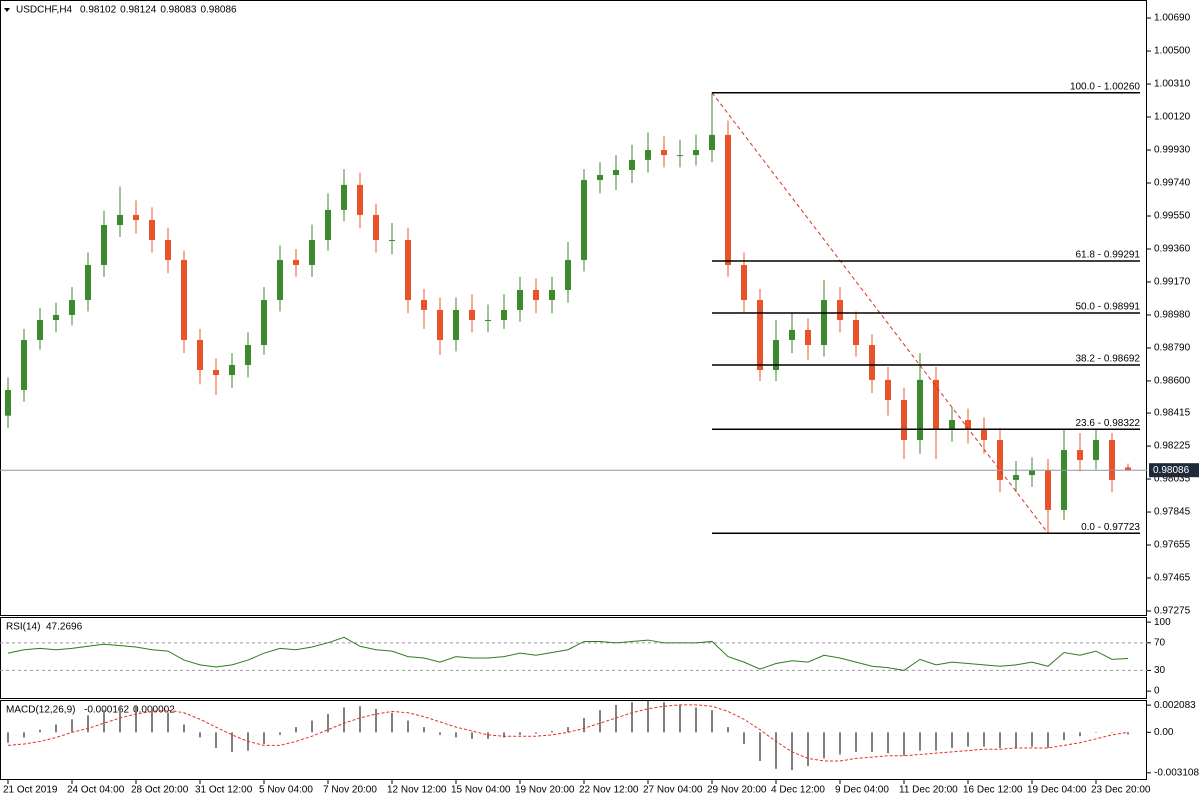 Image resolution: width=1200 pixels, height=800 pixels. What do you see at coordinates (160, 790) in the screenshot?
I see `x-tick-label: 28 Oct 20:00` at bounding box center [160, 790].